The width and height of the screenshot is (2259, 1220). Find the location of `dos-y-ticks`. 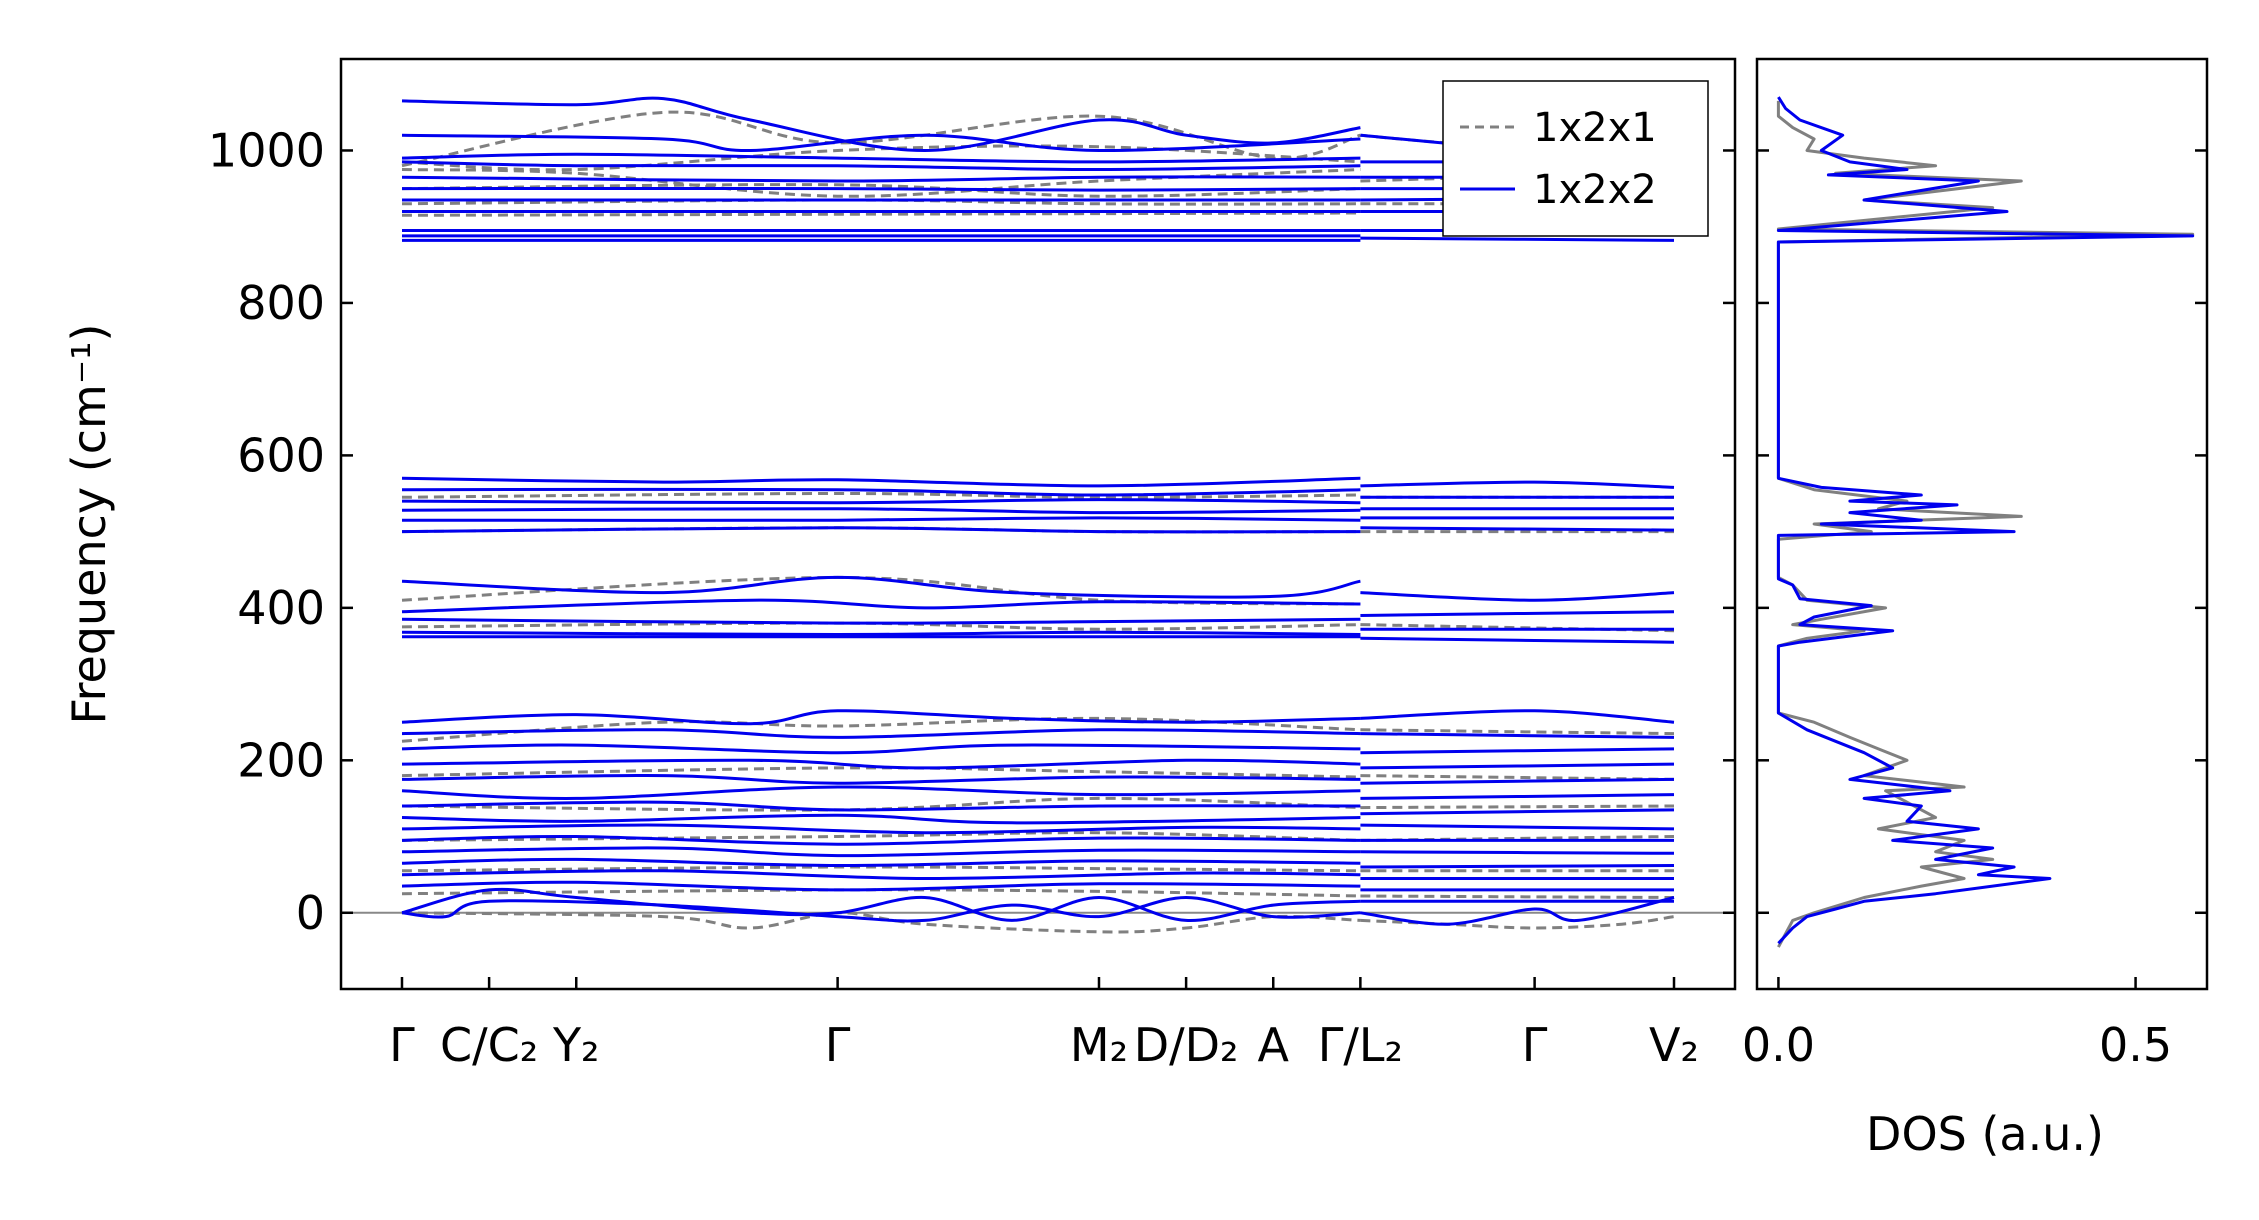

dos-y-ticks is located at coordinates (1982, 532).